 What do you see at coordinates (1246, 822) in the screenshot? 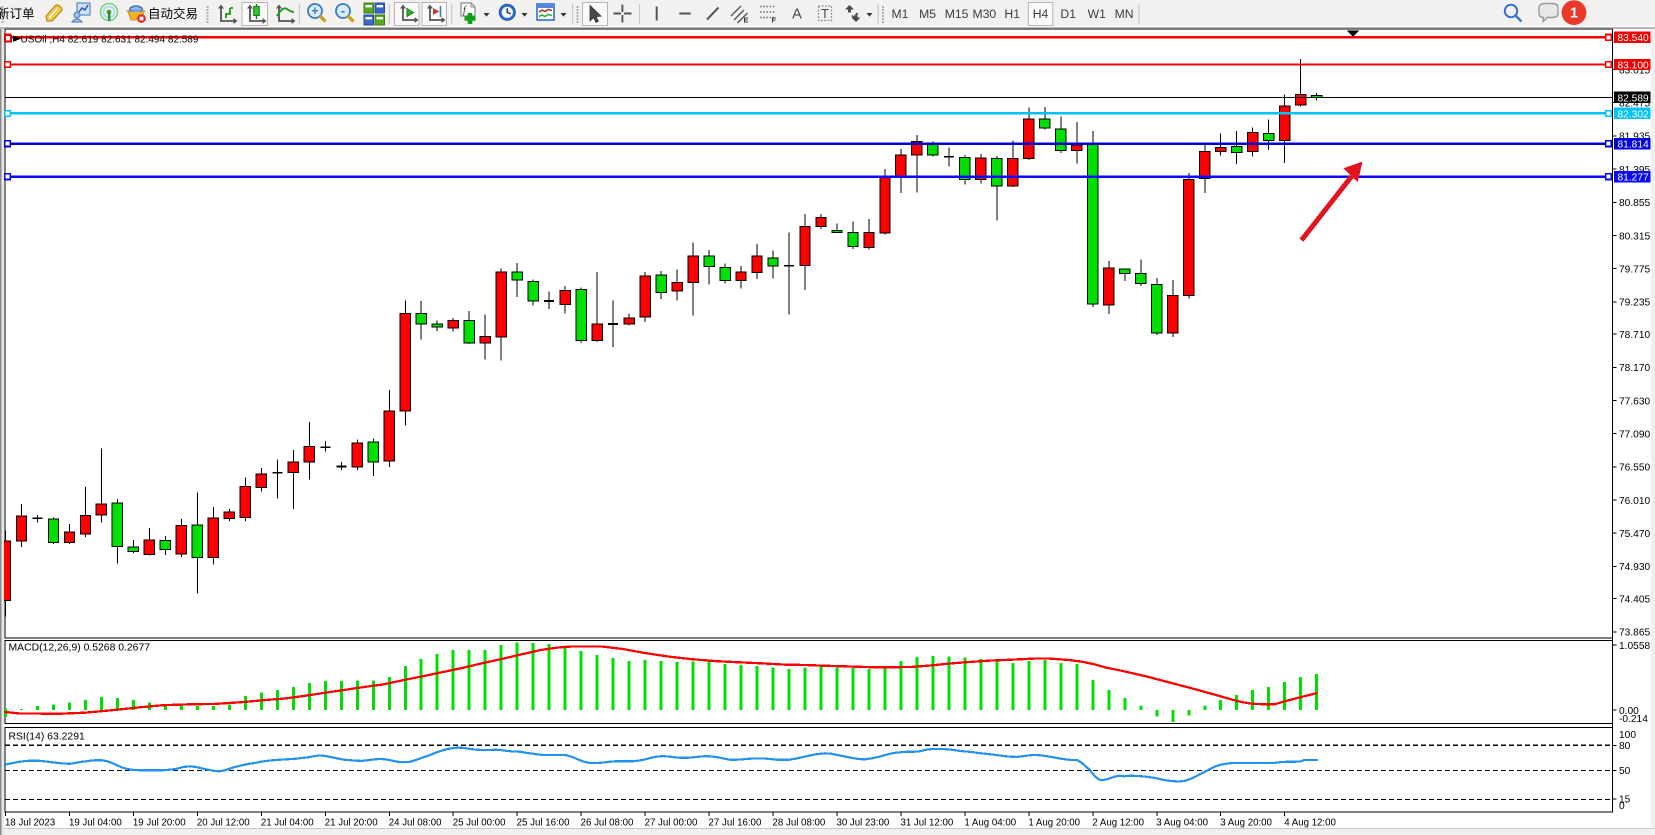
I see `svg-text: 3 Aug 20:00` at bounding box center [1246, 822].